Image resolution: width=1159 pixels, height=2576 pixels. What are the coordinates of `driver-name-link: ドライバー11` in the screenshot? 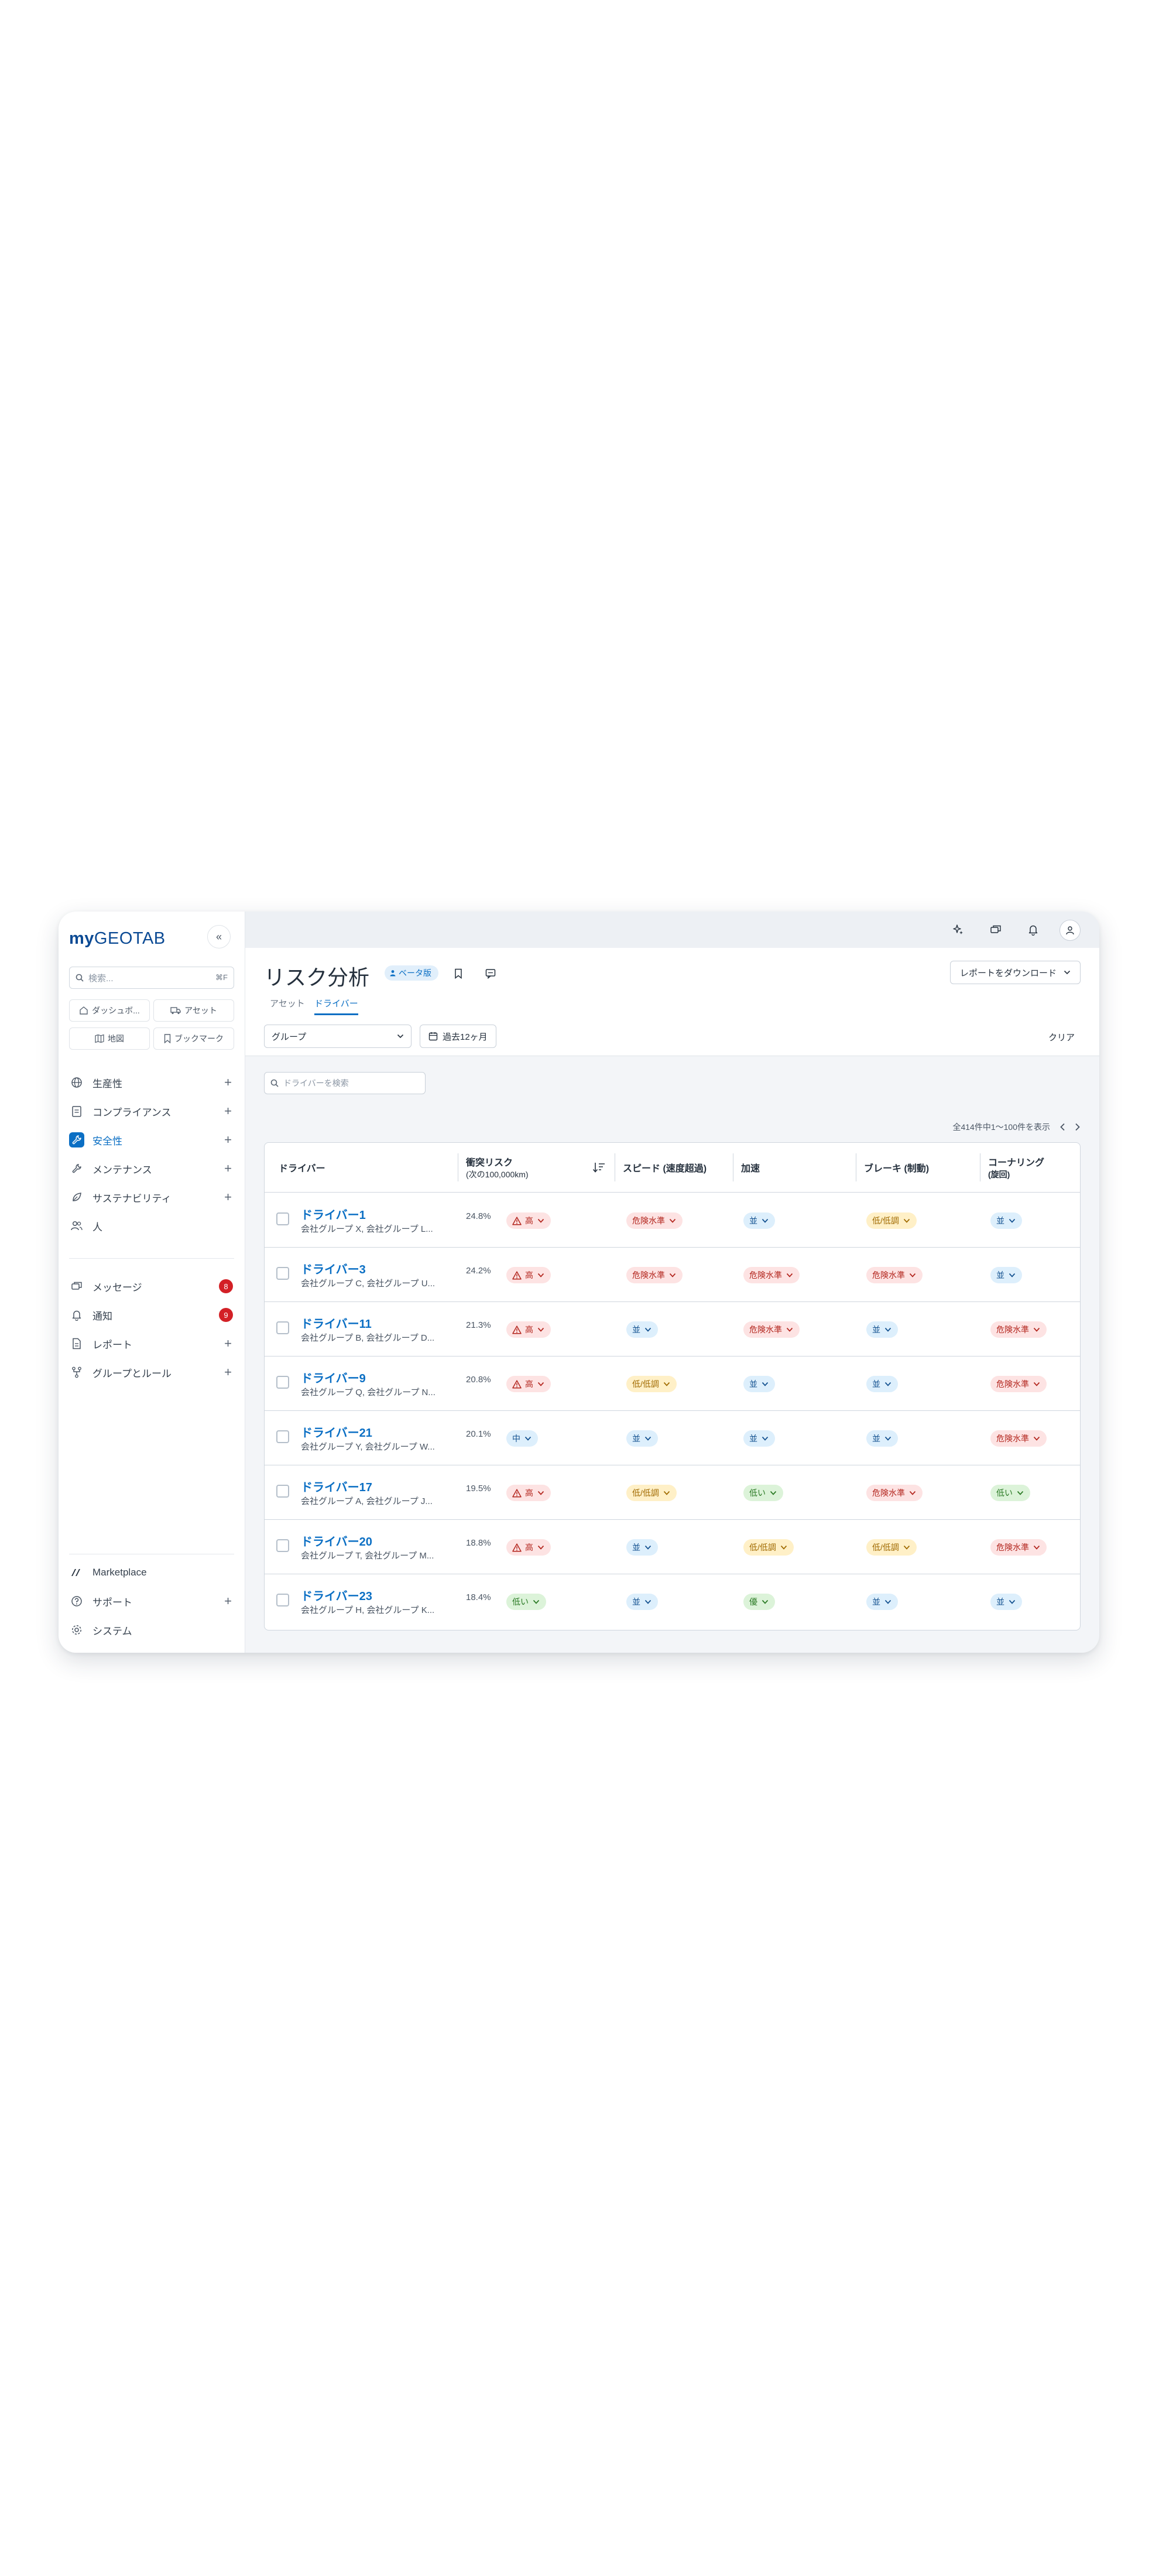 It's located at (336, 1324).